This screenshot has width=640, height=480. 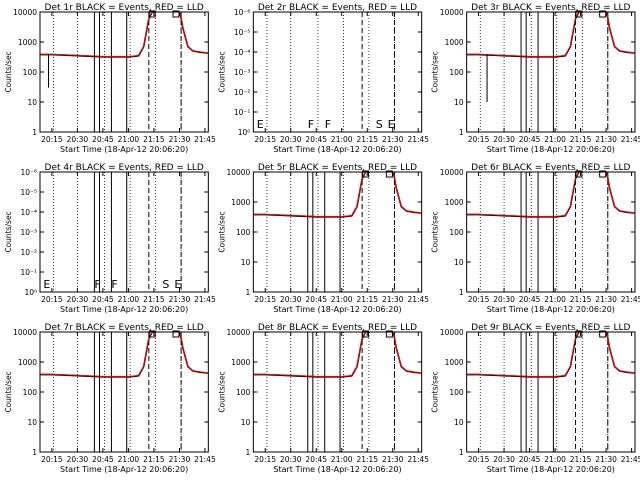 I want to click on flag-letter: S, so click(x=165, y=284).